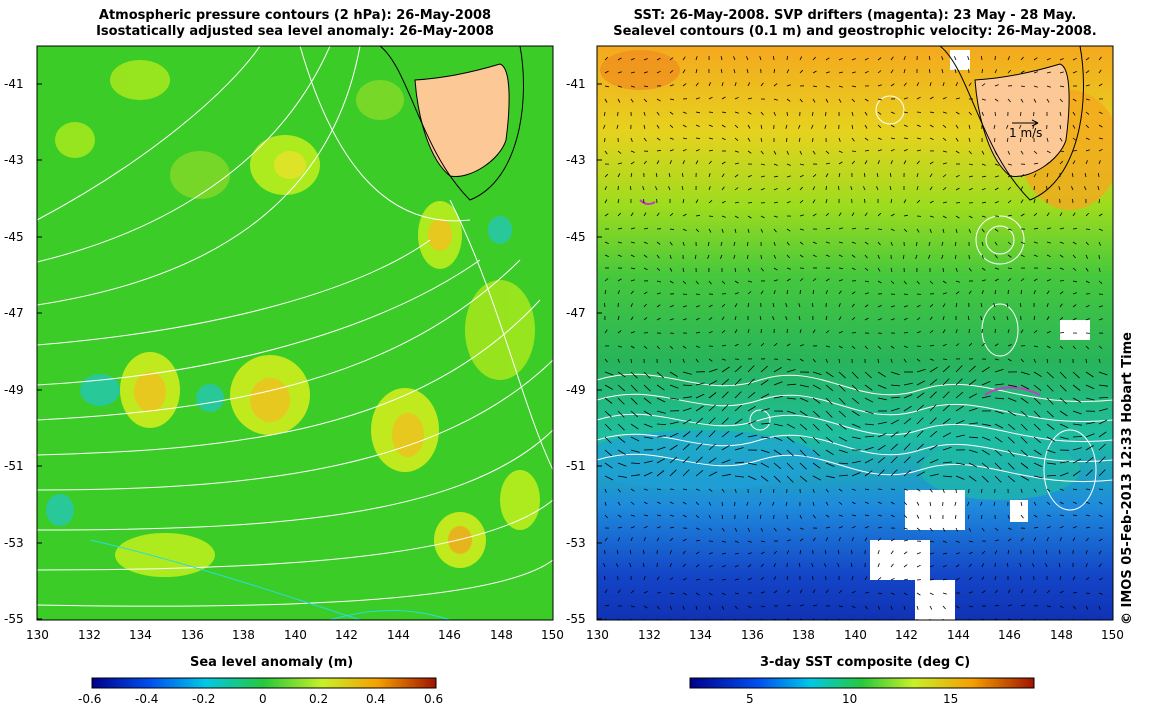 The height and width of the screenshot is (710, 1150). Describe the element at coordinates (552, 635) in the screenshot. I see `x-tick-left: 150` at that location.